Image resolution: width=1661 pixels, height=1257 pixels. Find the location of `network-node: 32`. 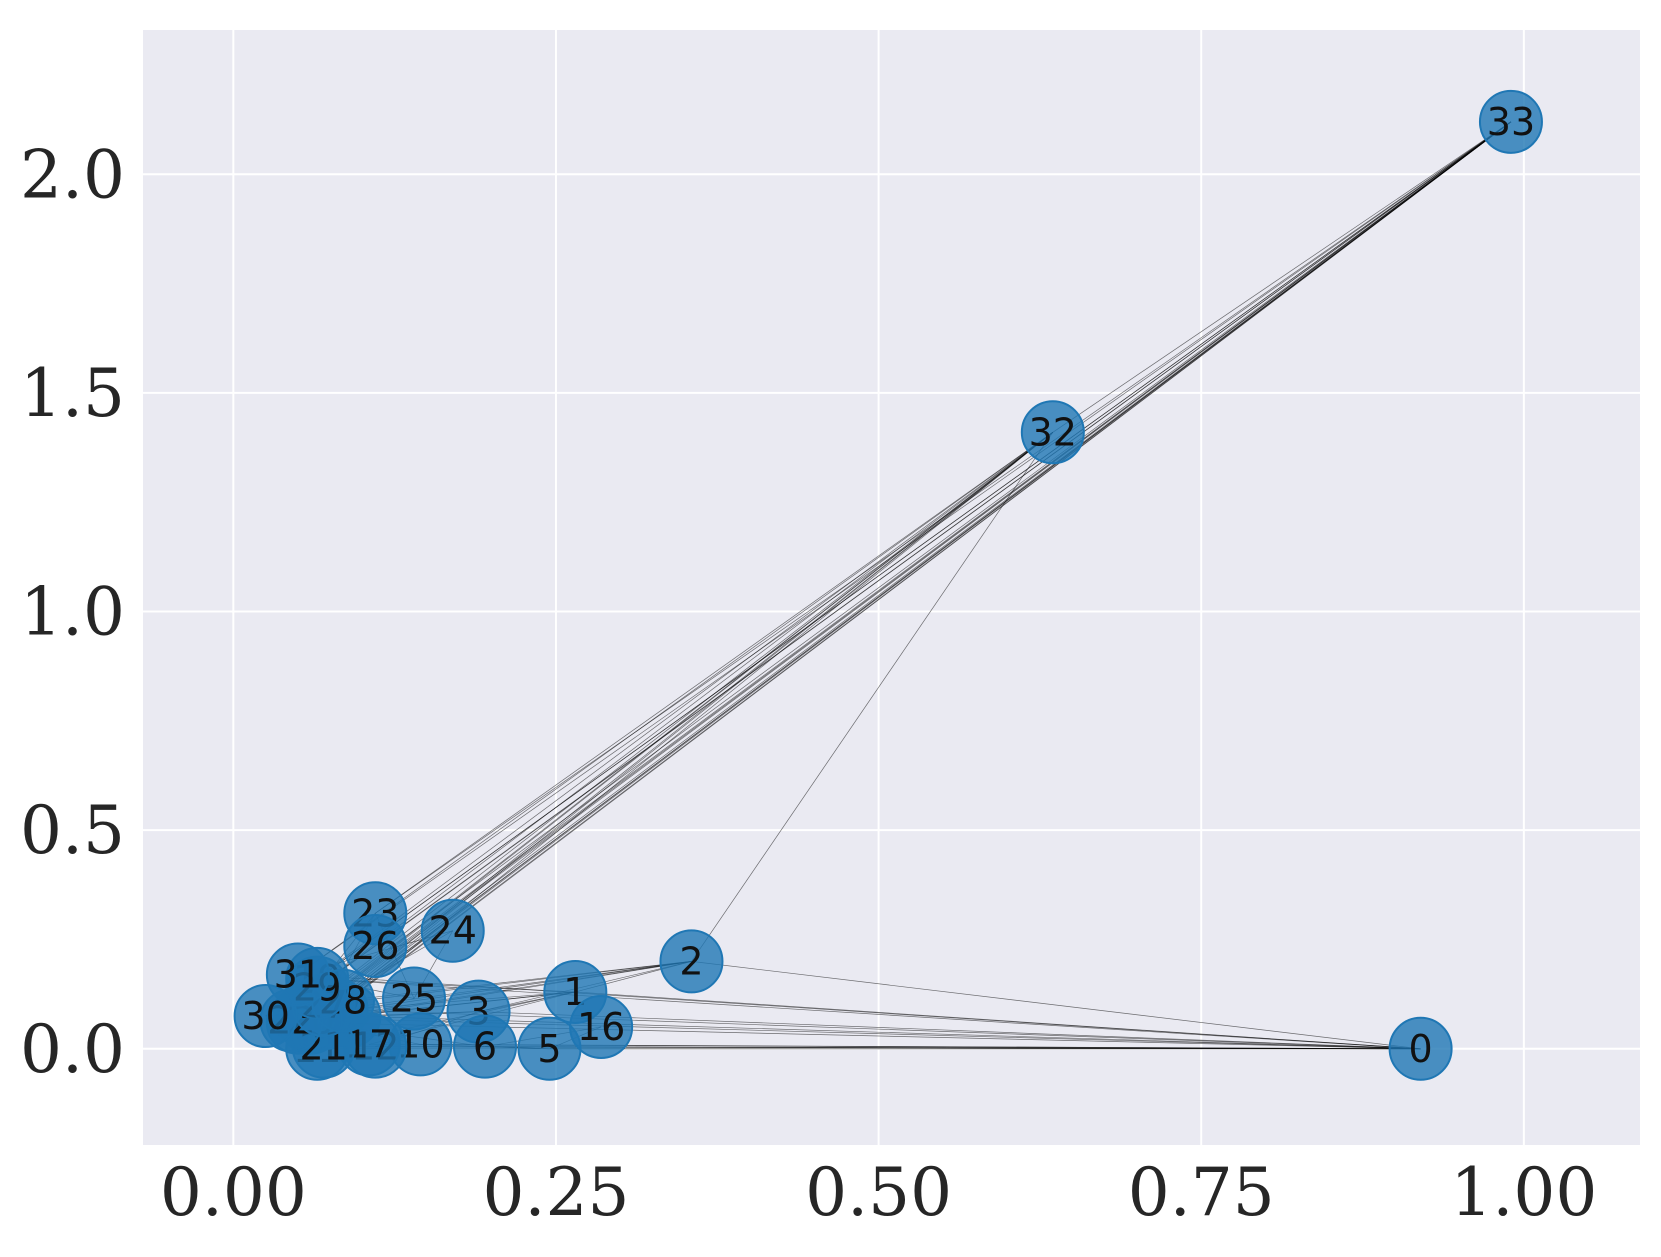

network-node: 32 is located at coordinates (1052, 432).